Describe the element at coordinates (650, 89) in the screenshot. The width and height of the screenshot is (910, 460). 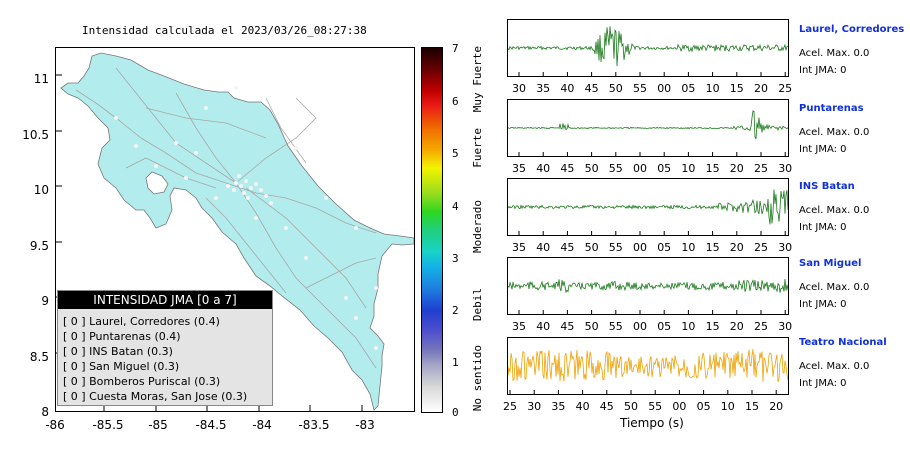
I see `trace-time-ticks: 30 35 40 45 50 55 00 05 10 15 20 25` at that location.